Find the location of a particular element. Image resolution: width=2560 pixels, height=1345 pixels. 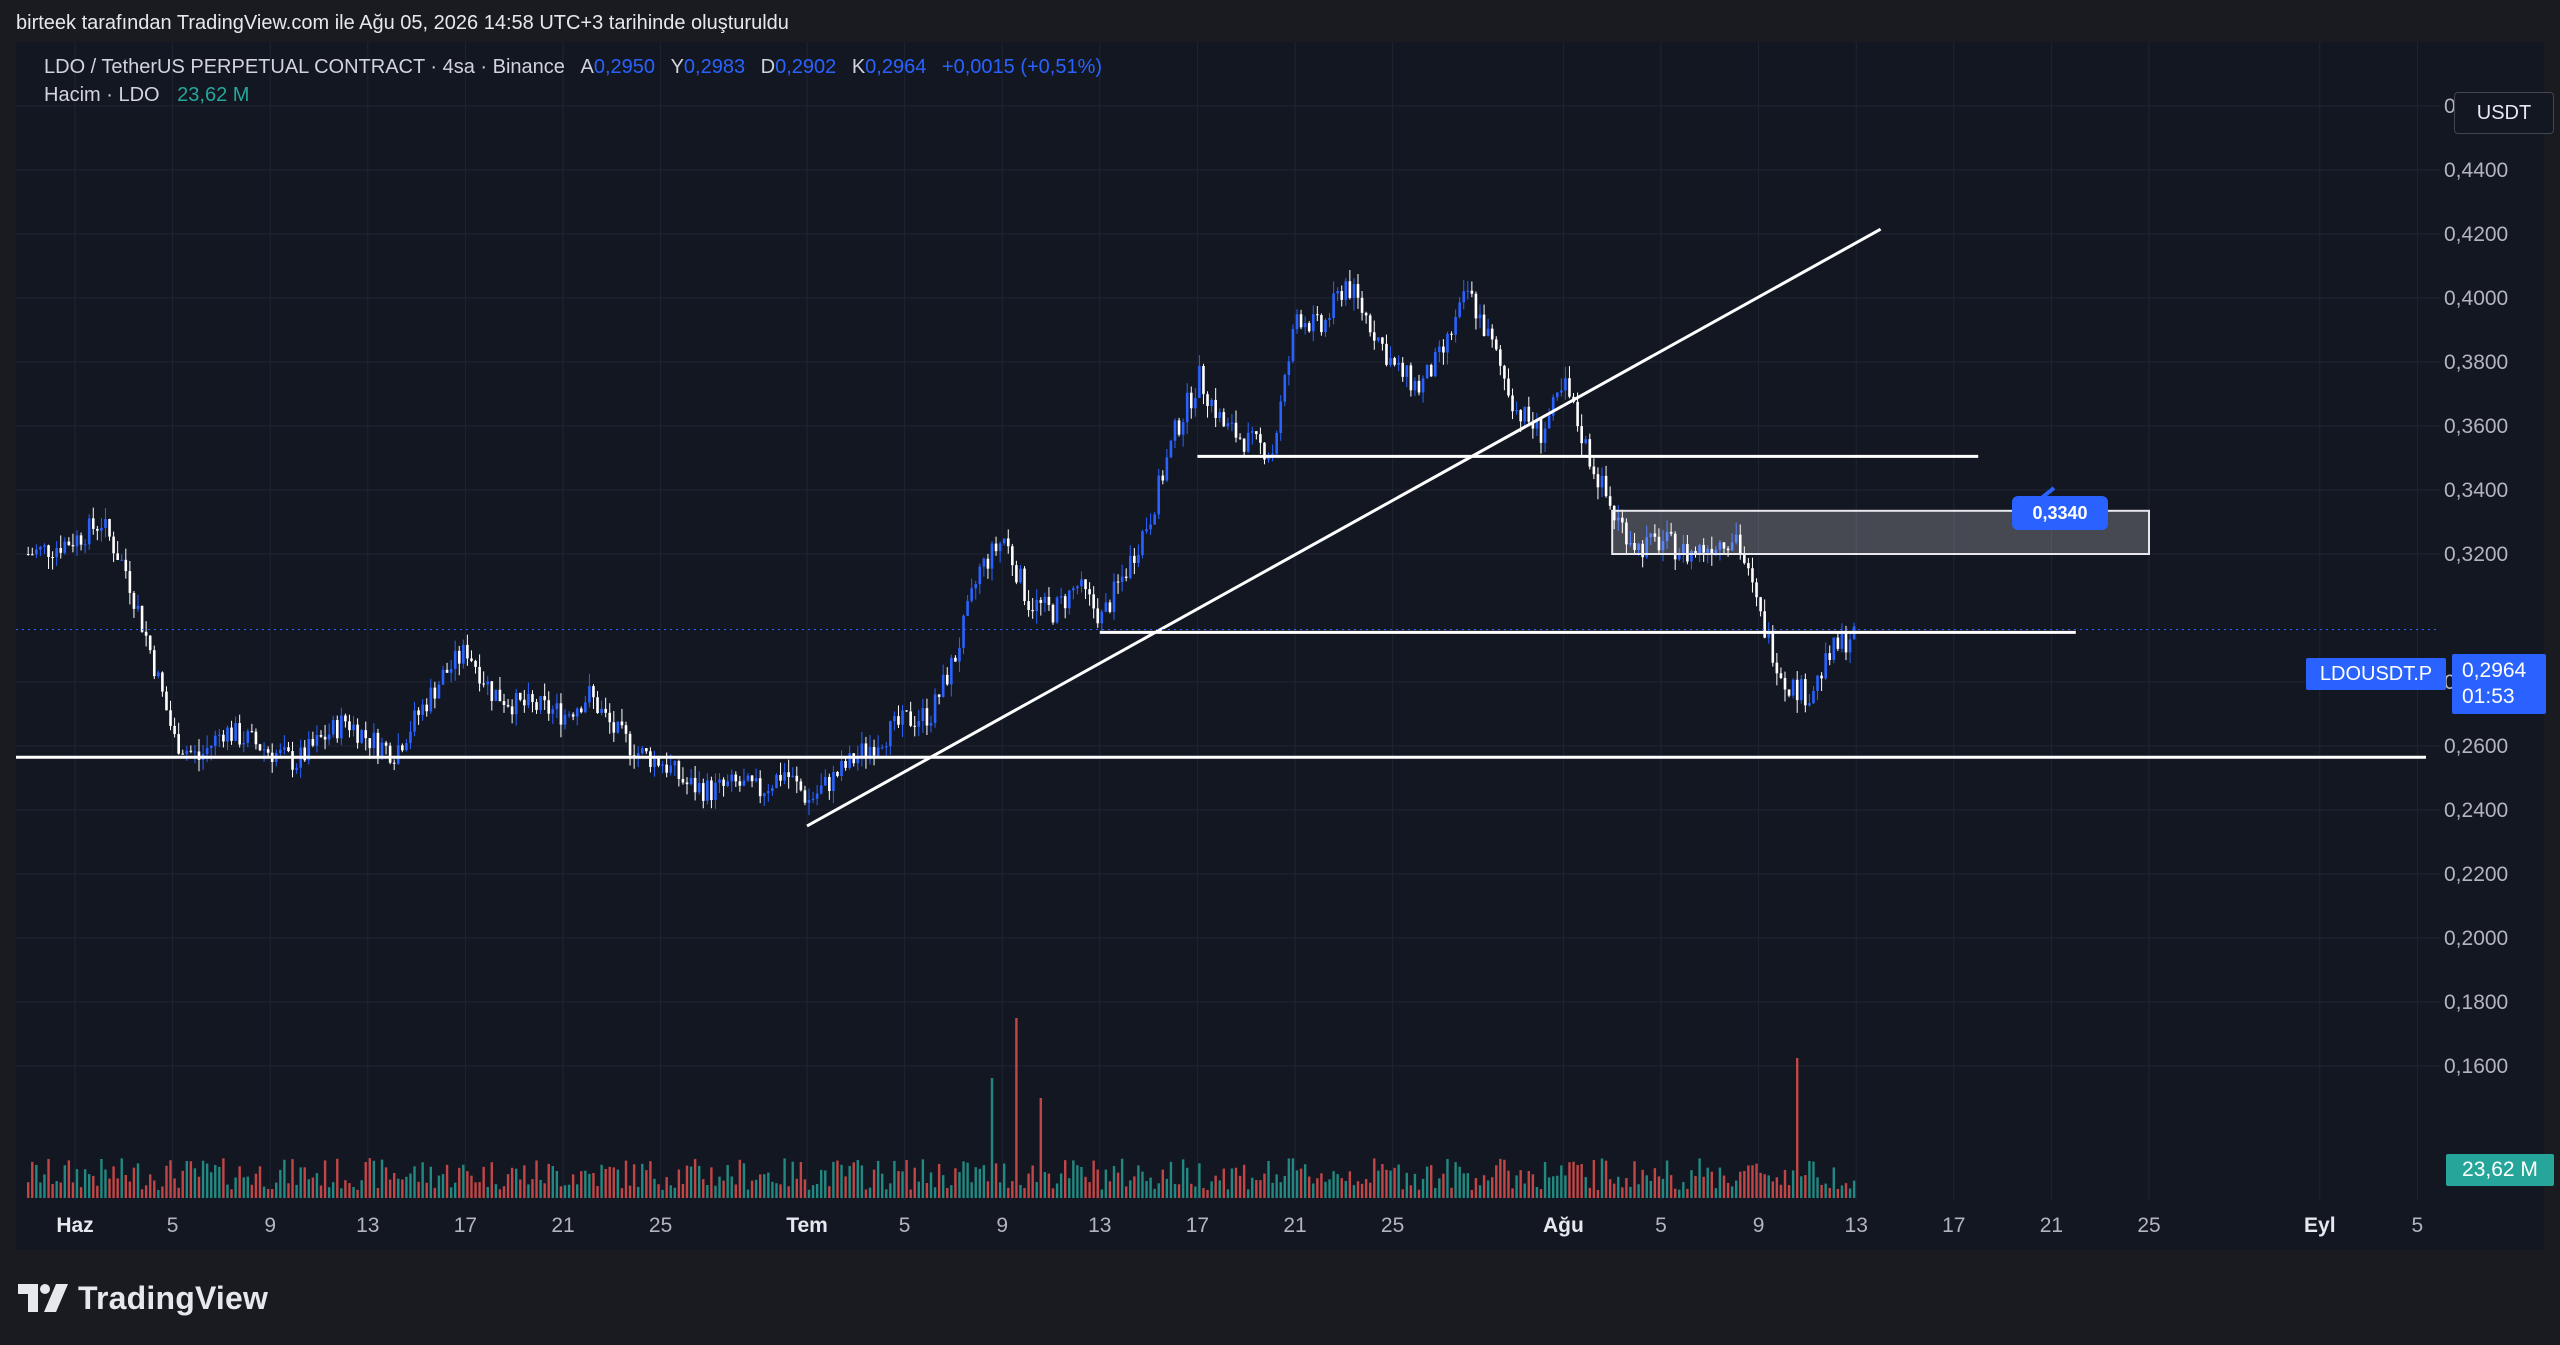

price-callout: 0,3340 is located at coordinates (2060, 513).